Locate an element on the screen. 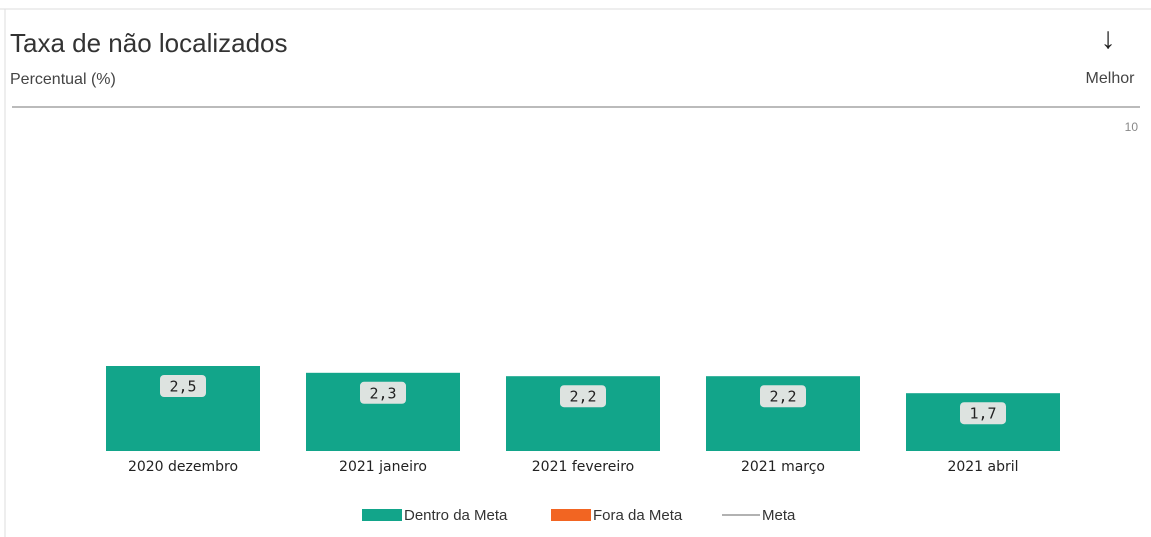 The width and height of the screenshot is (1151, 537). x-tick-label: 2021 março is located at coordinates (783, 467).